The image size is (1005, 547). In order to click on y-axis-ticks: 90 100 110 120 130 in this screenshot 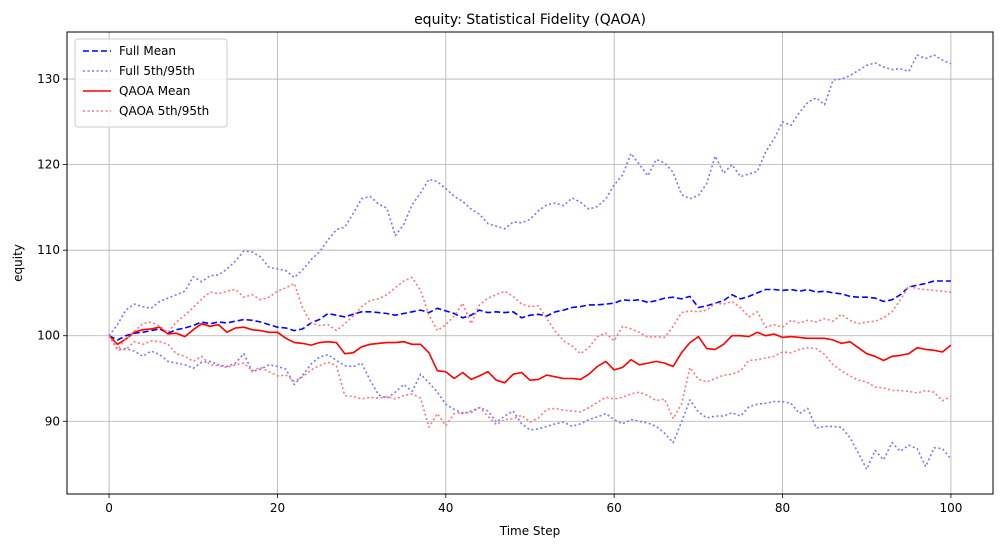, I will do `click(52, 250)`.